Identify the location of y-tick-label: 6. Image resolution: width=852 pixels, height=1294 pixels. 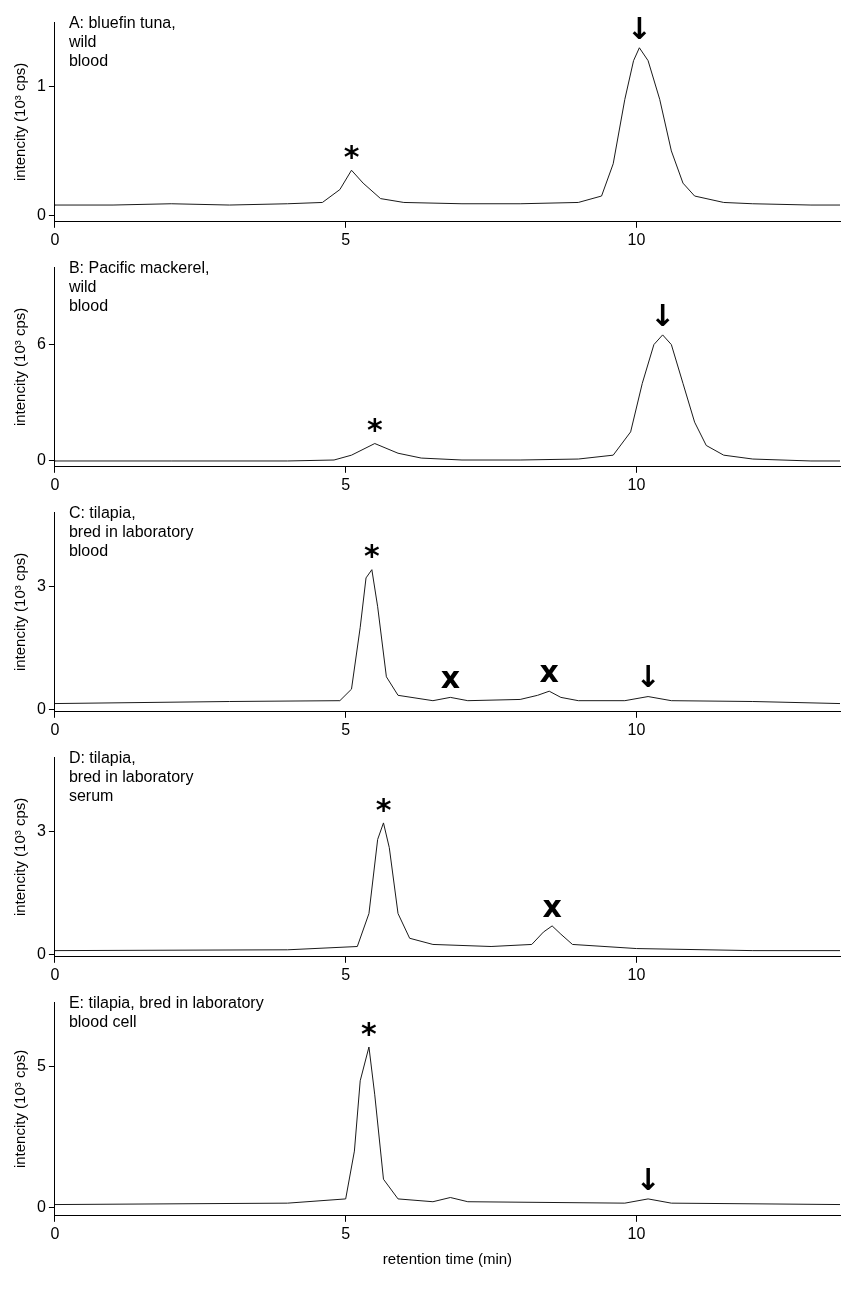
(41, 343).